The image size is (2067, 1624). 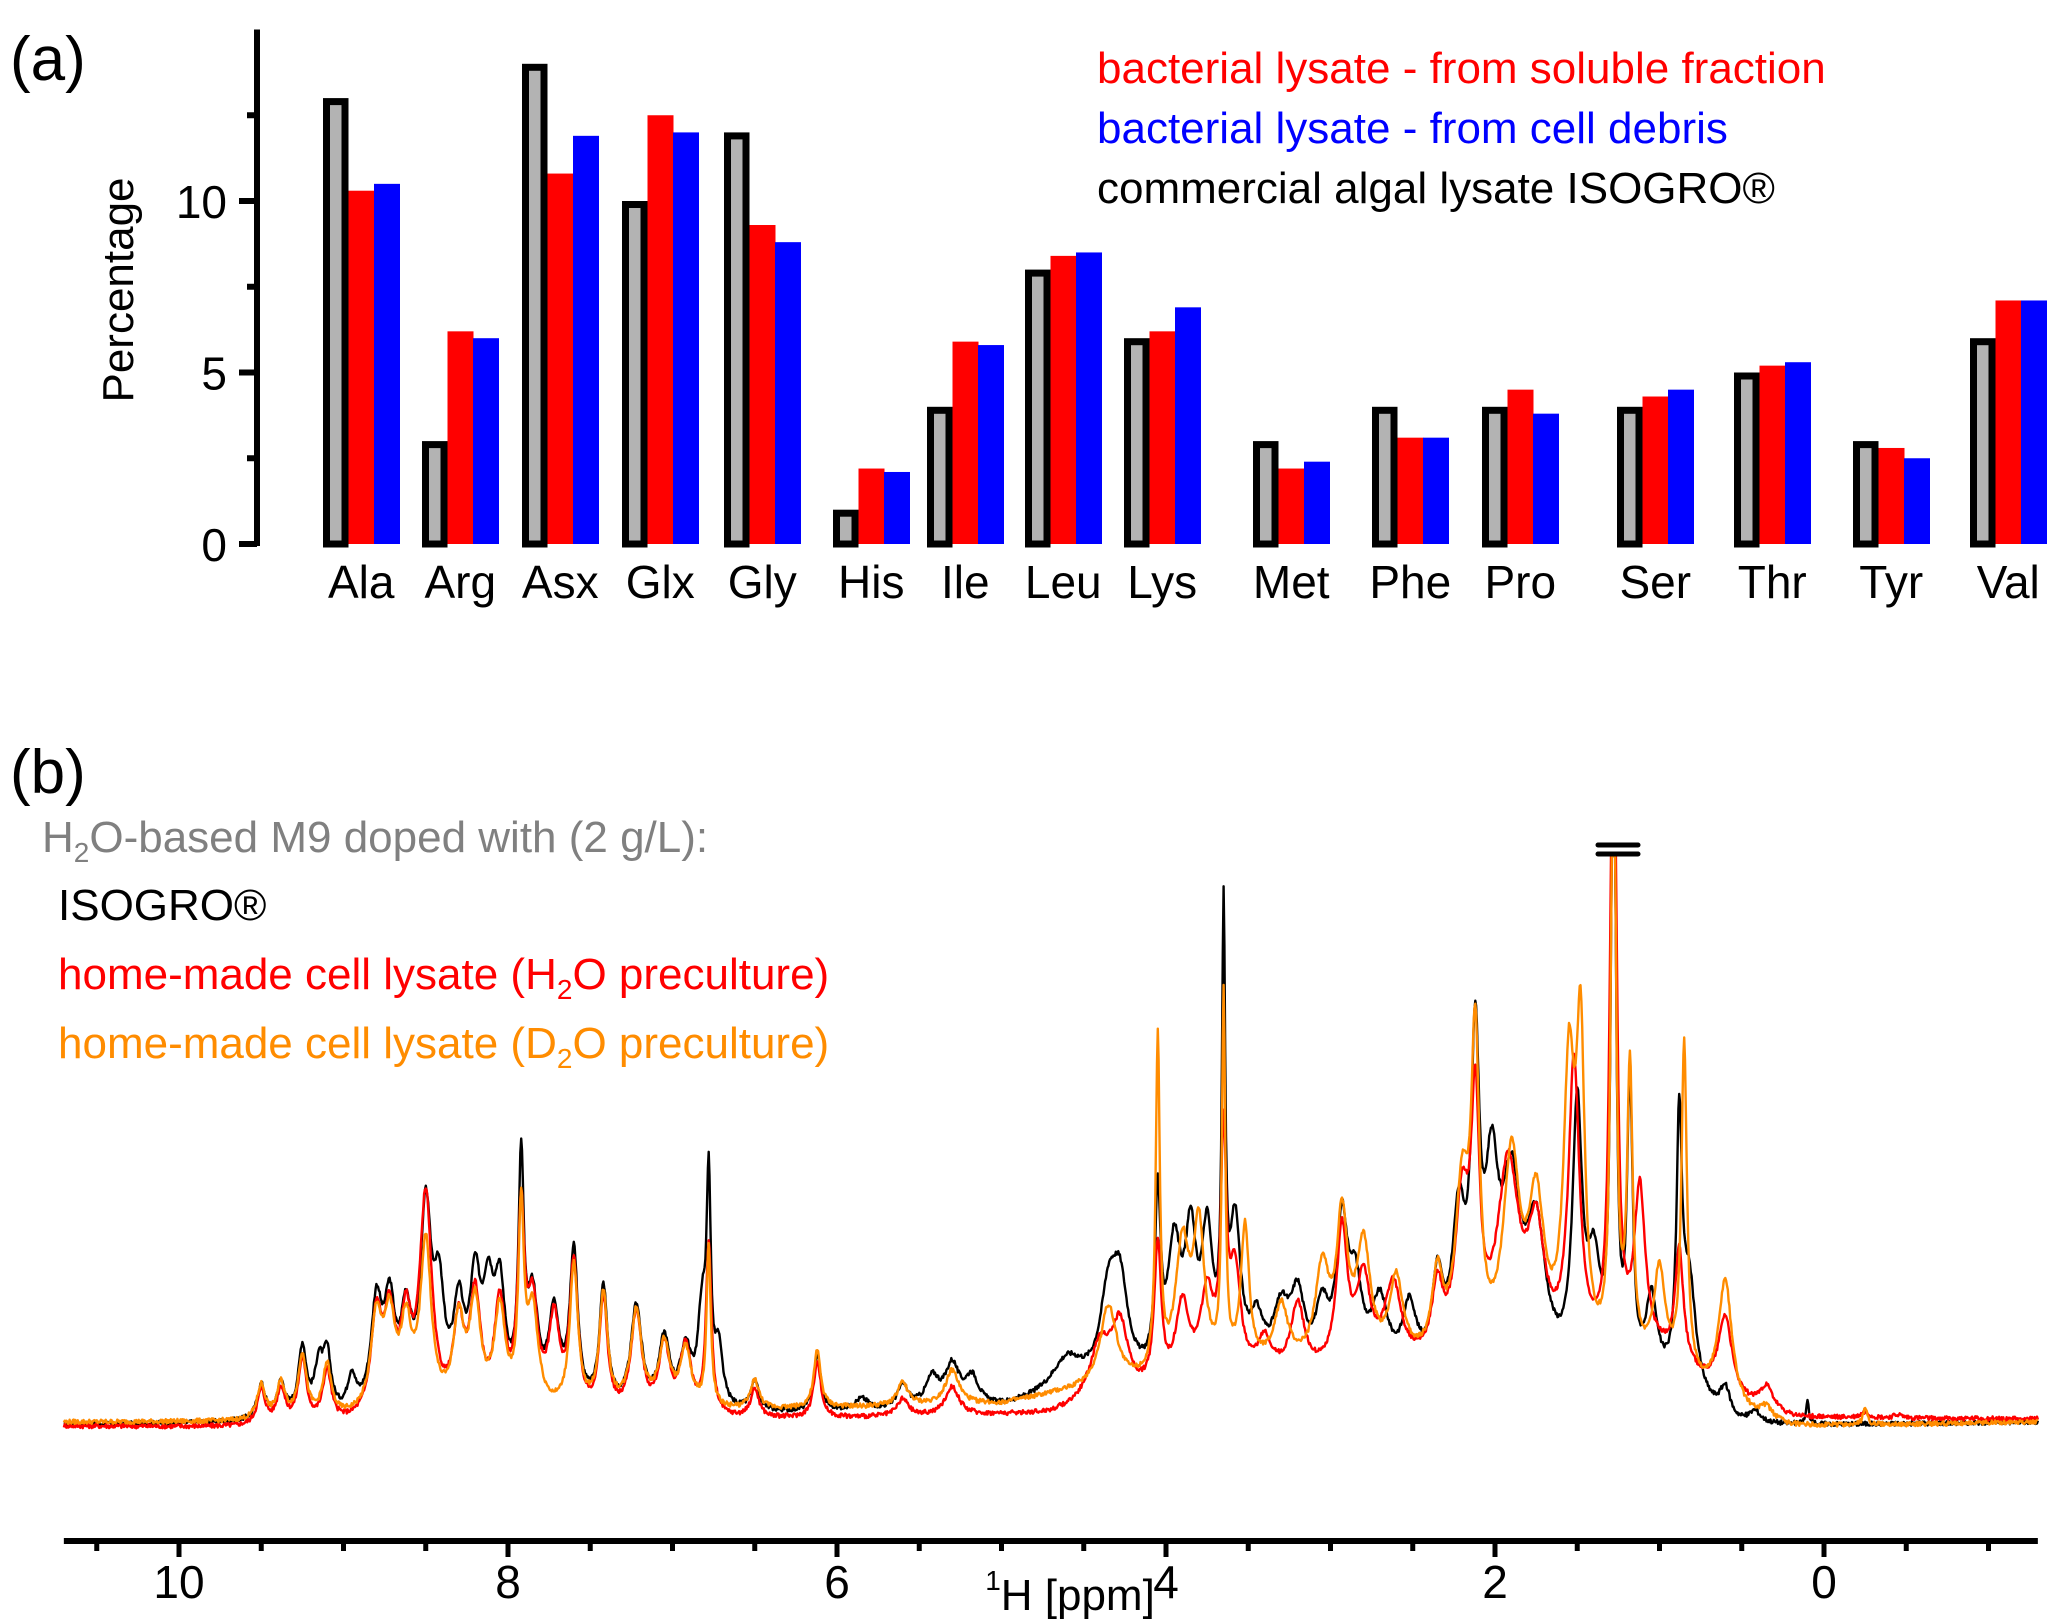 I want to click on bar-group-ile, so click(x=965, y=444).